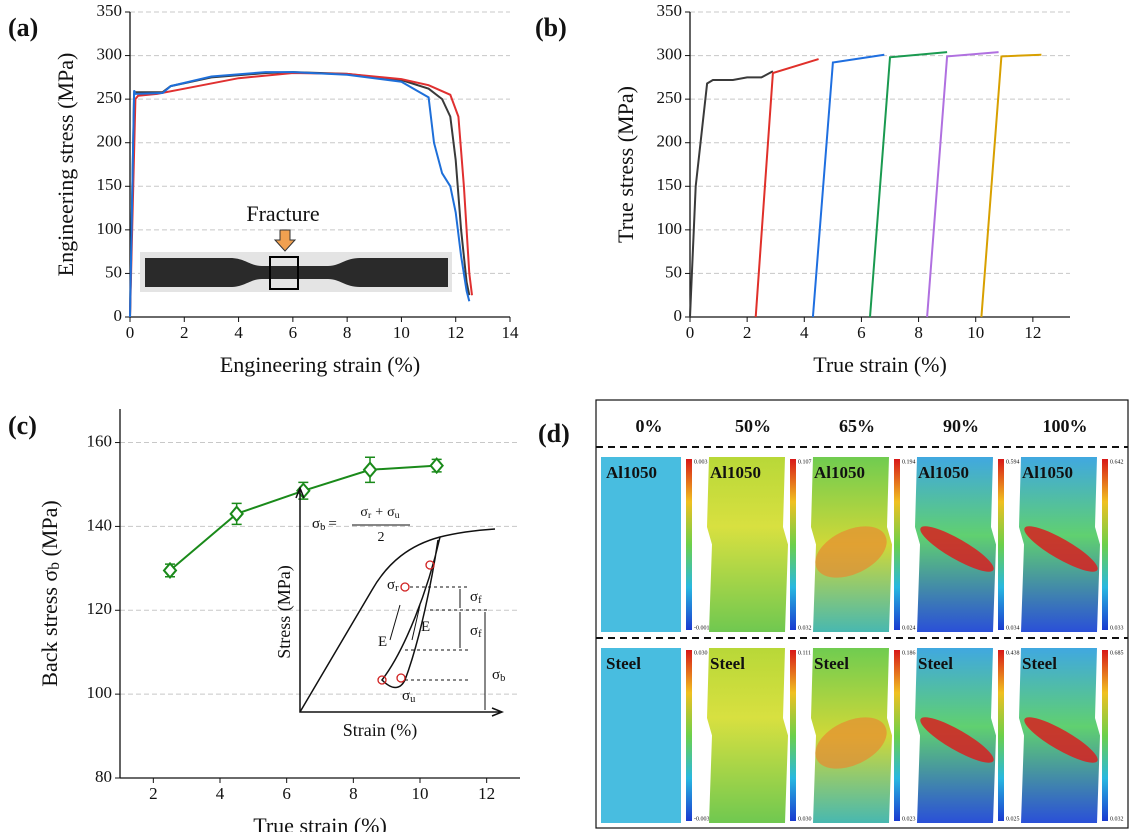 This screenshot has height=832, width=1132. What do you see at coordinates (805, 462) in the screenshot?
I see `colorbar-max: 0.107` at bounding box center [805, 462].